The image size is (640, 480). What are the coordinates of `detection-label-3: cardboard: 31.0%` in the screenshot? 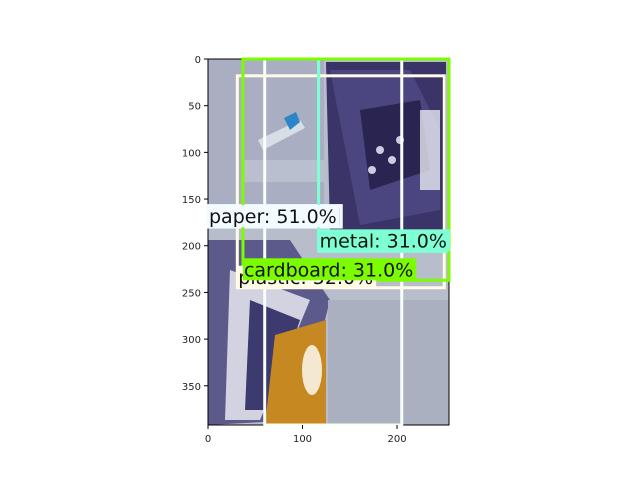 It's located at (328, 270).